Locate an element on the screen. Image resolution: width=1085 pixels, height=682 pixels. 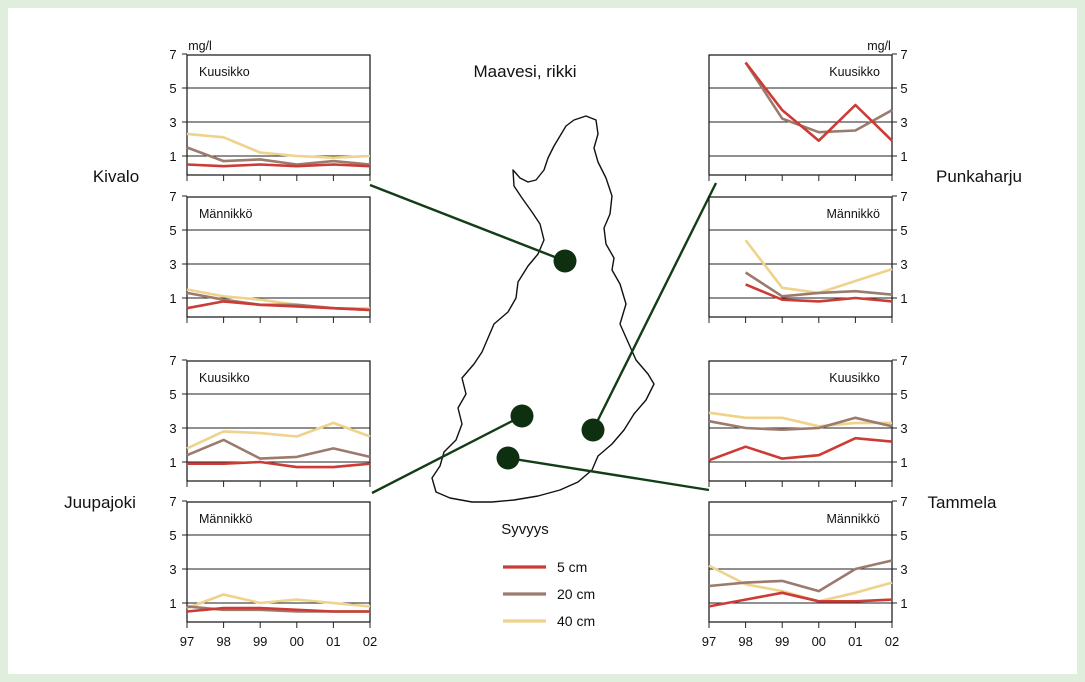
chart-kivalo-kuusikko: 1 3 5 7 Kuusikko is located at coordinates (270, 114).